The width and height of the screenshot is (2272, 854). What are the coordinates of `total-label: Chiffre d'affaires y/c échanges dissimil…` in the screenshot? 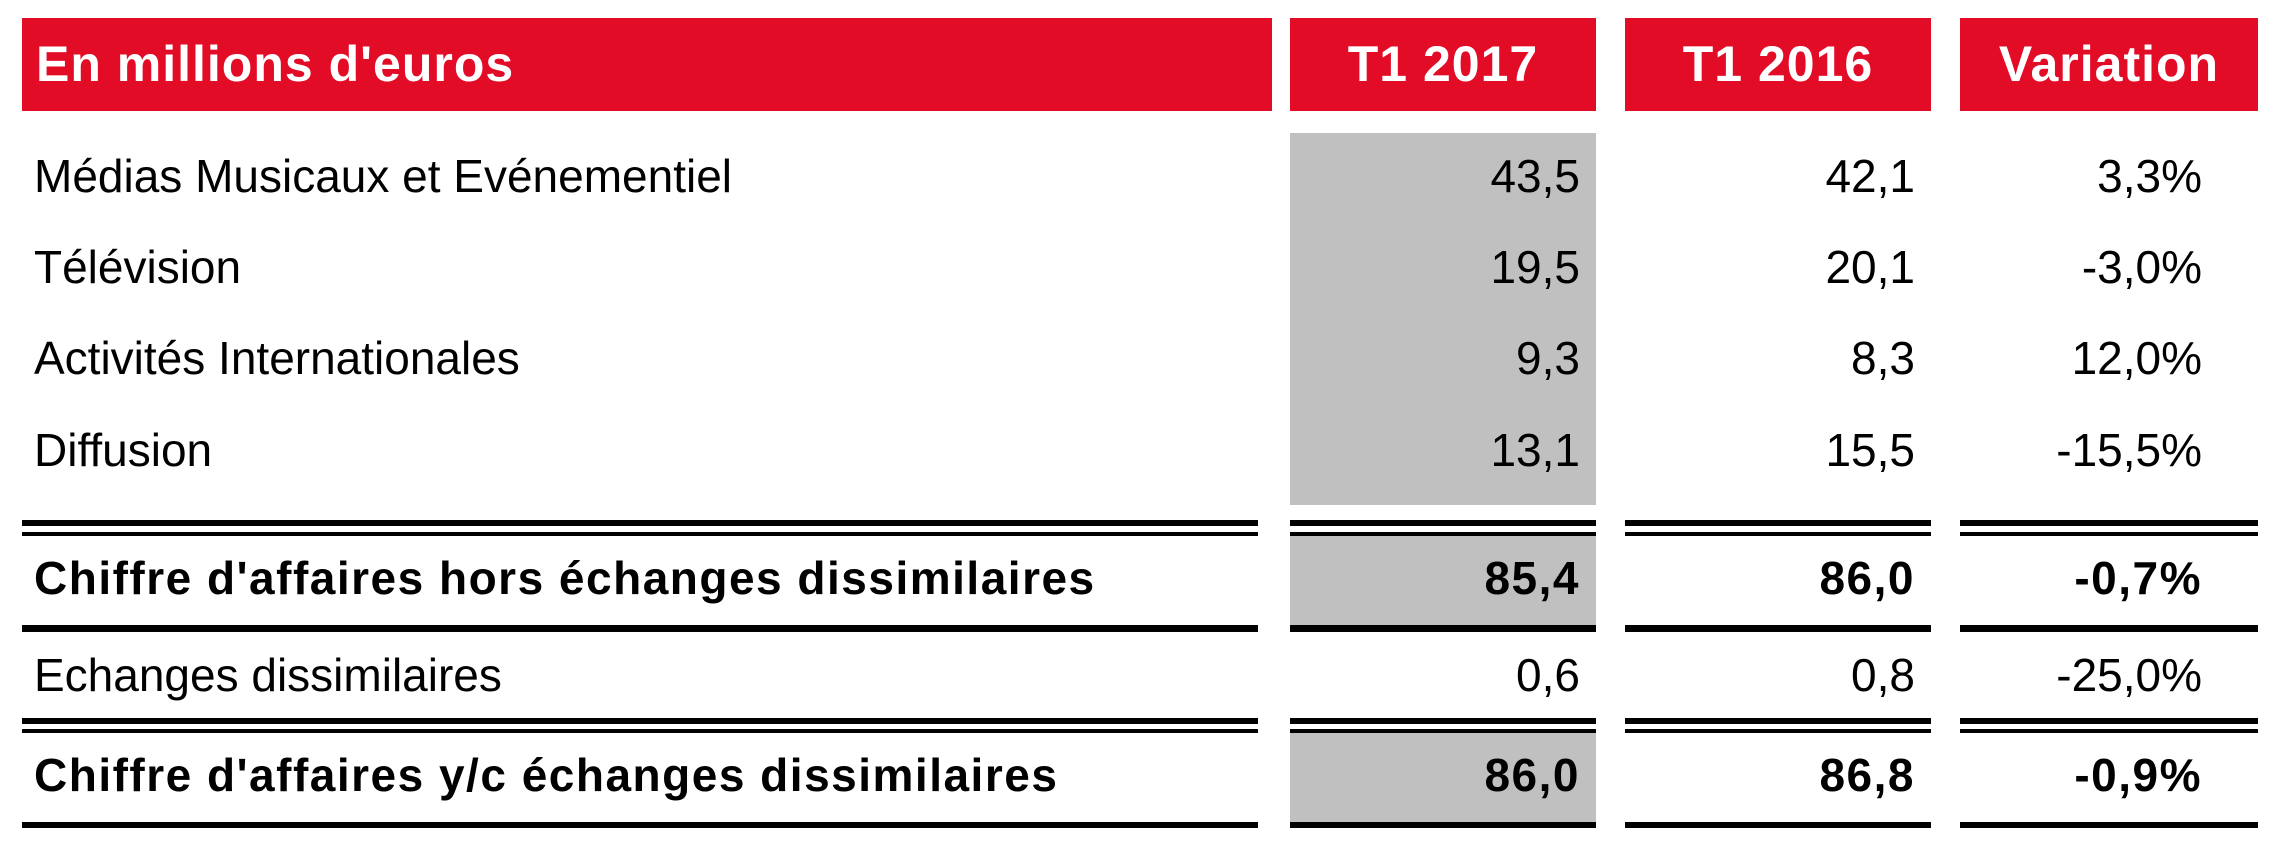 It's located at (546, 775).